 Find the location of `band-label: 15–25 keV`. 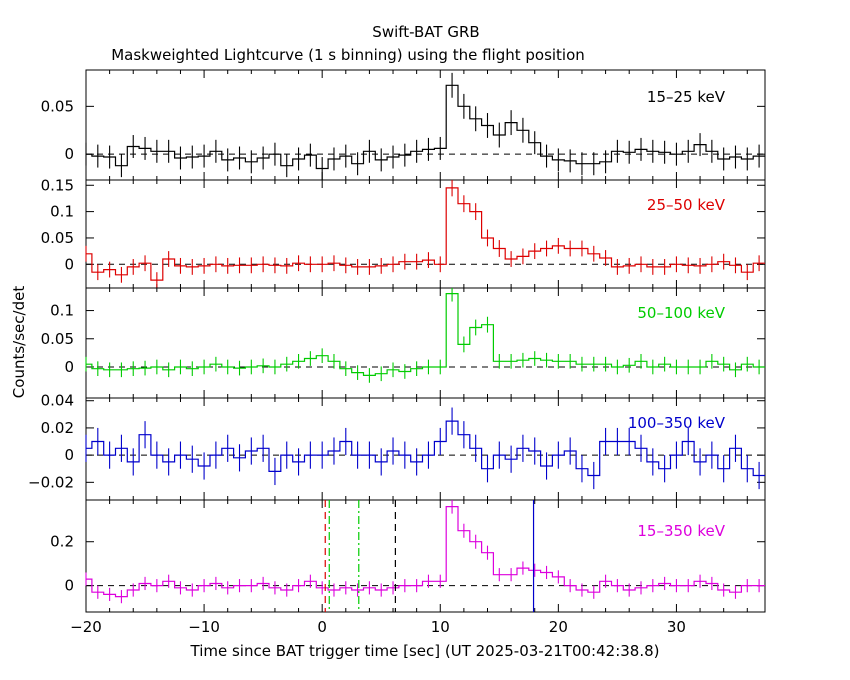

band-label: 15–25 keV is located at coordinates (686, 97).